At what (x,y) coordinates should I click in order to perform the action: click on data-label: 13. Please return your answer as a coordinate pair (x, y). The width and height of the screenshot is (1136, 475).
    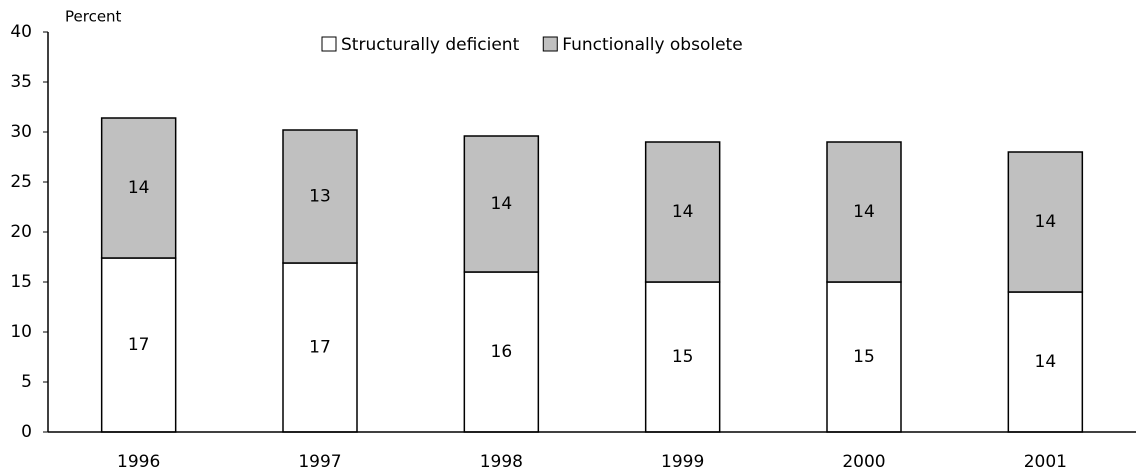
    Looking at the image, I should click on (320, 197).